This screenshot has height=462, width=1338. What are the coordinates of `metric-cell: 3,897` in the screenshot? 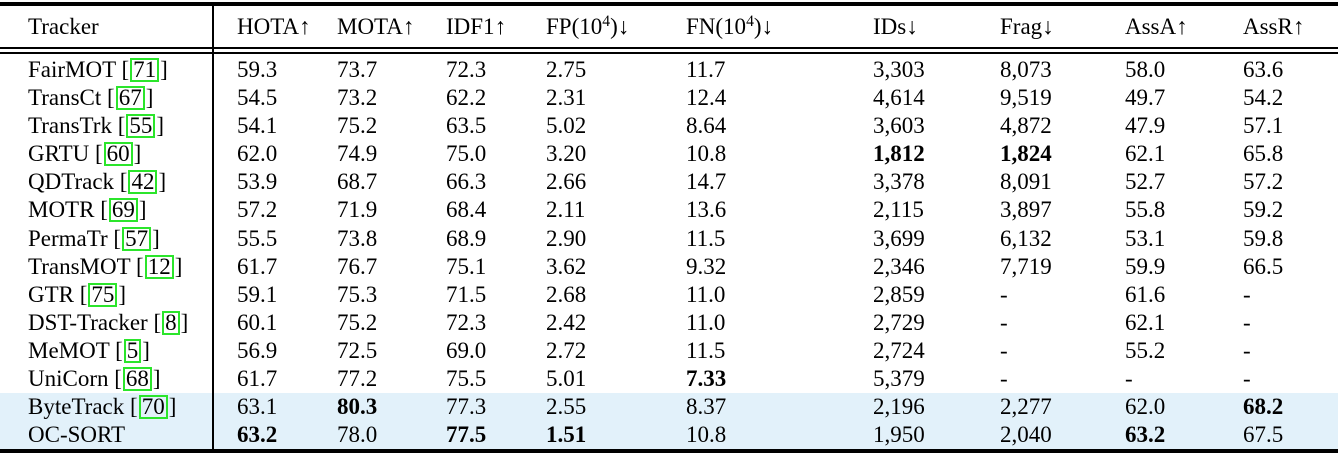 It's located at (1026, 210).